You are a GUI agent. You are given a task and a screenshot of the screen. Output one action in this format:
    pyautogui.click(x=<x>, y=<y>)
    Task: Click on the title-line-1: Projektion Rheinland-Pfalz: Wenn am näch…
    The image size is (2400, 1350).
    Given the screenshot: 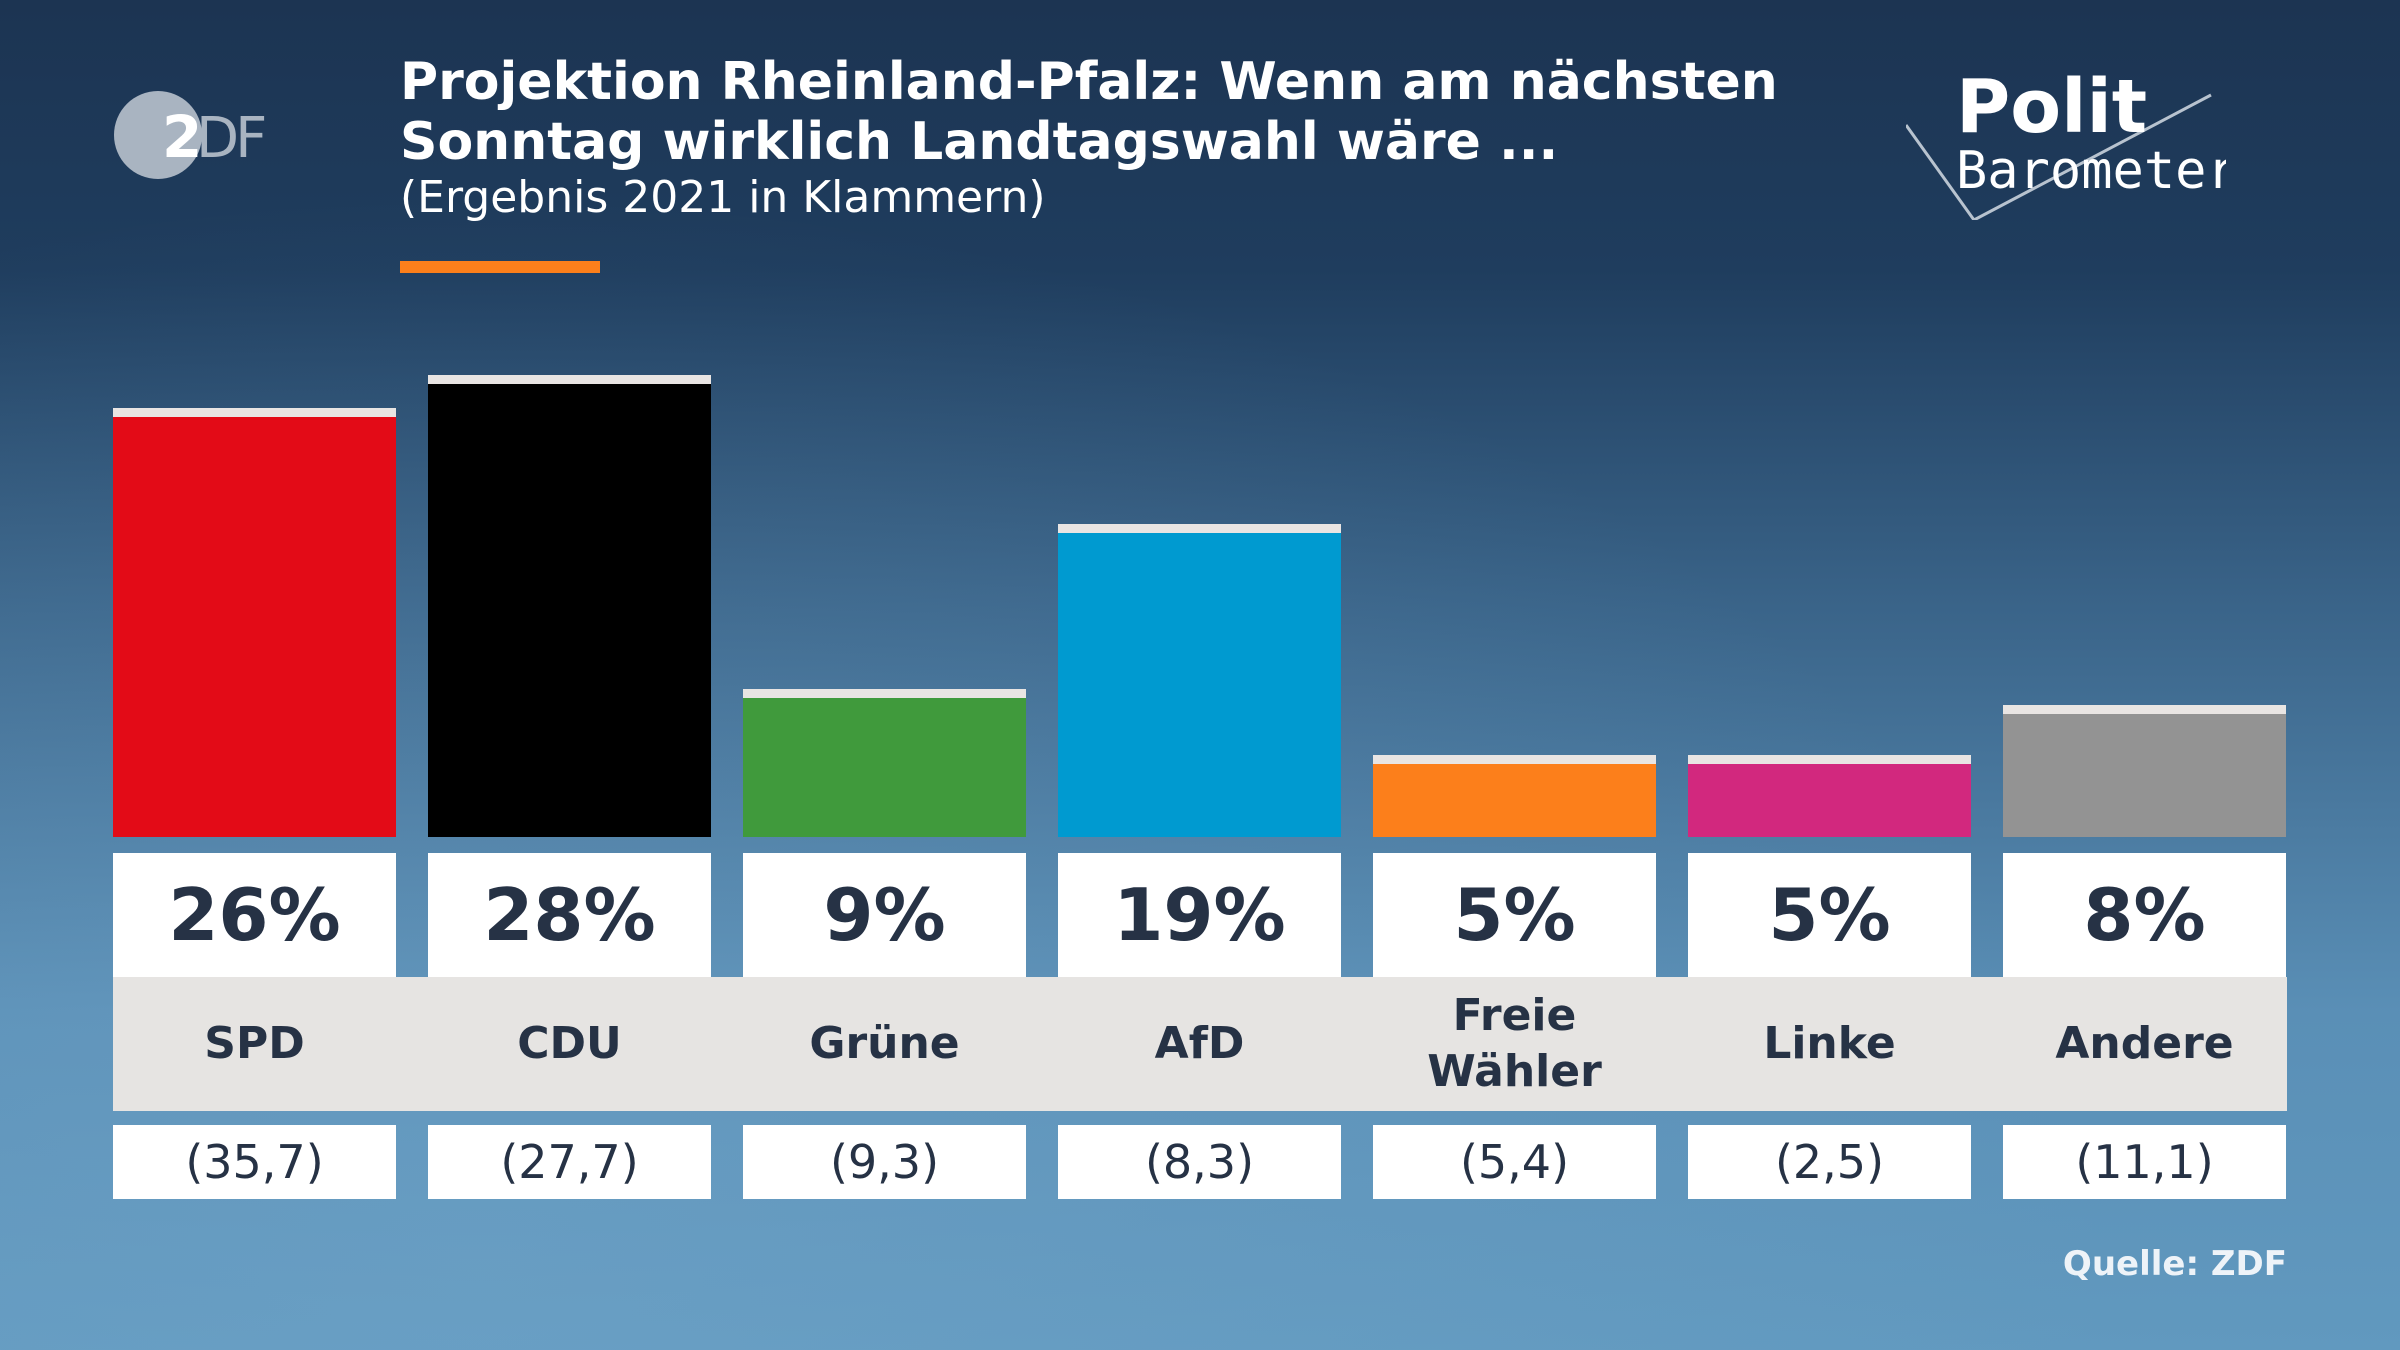 What is the action you would take?
    pyautogui.click(x=1089, y=82)
    